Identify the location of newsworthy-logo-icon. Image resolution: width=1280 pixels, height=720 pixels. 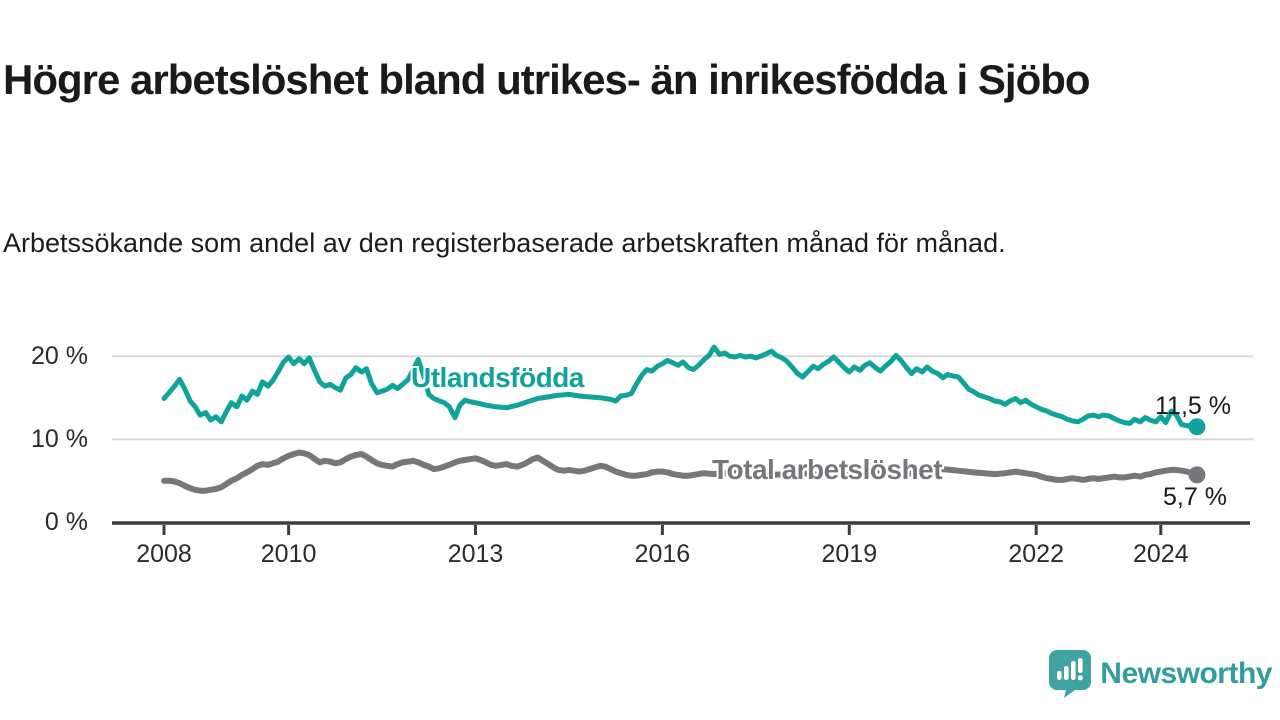
(1070, 674).